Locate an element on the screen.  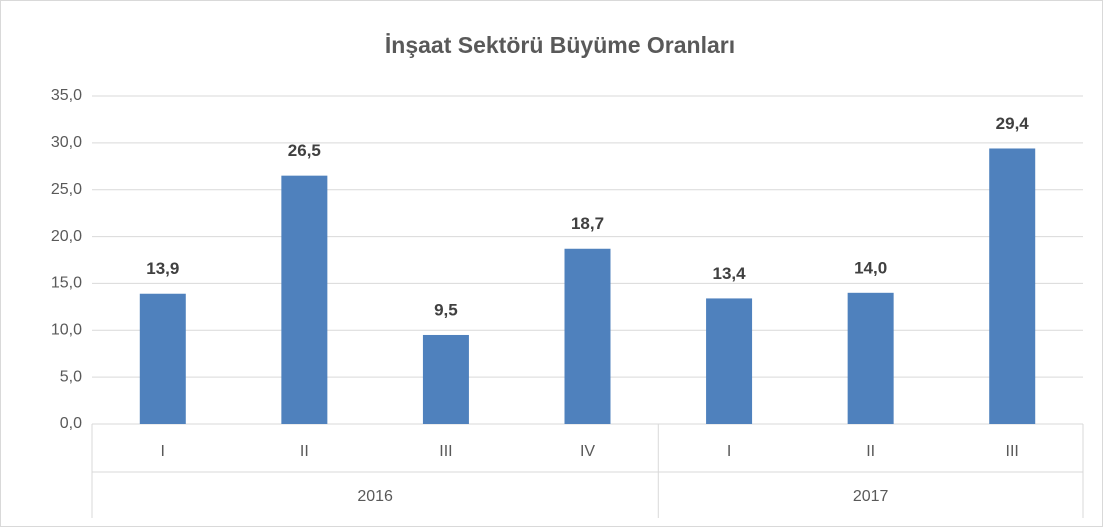
chart-title: İnşaat Sektörü Büyüme Oranları is located at coordinates (560, 45).